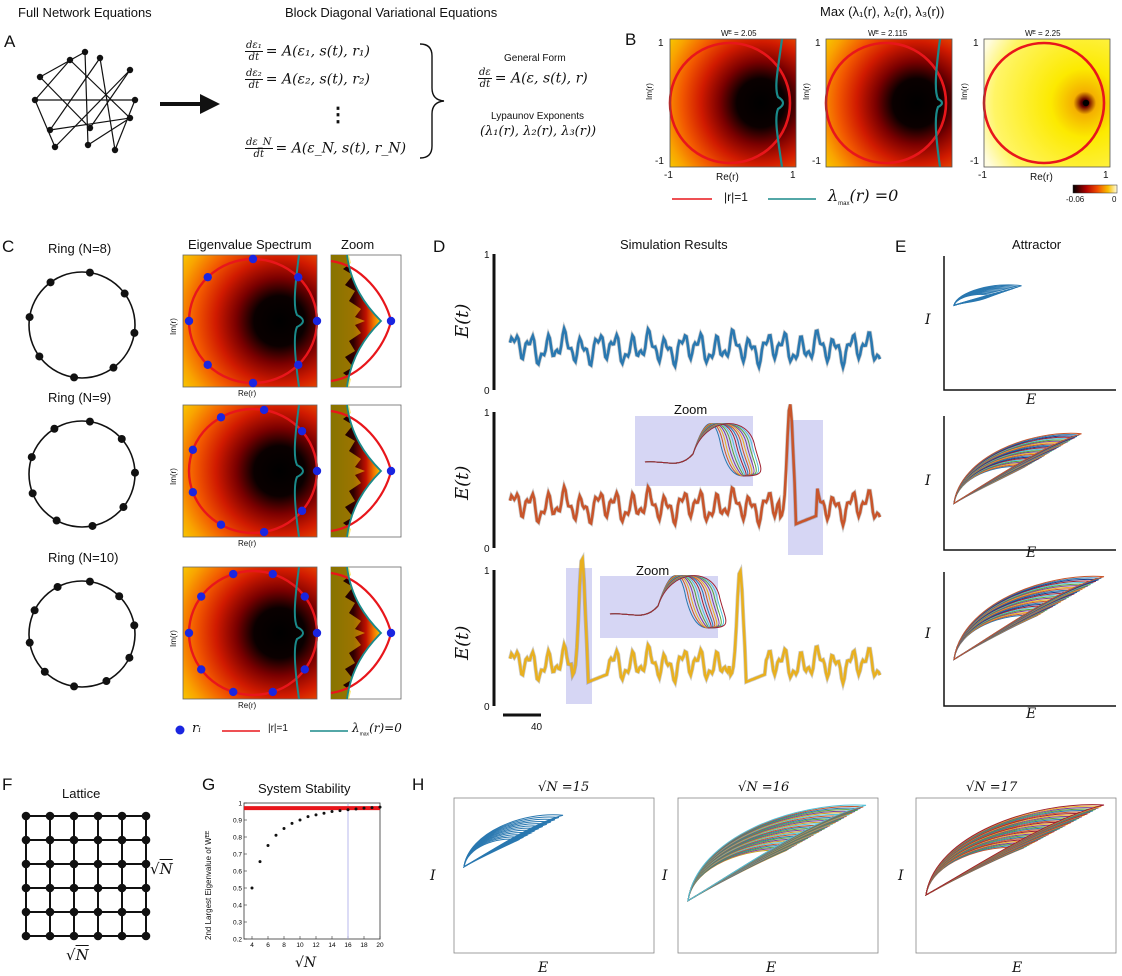 The width and height of the screenshot is (1122, 976). What do you see at coordinates (252, 471) in the screenshot?
I see `ring-1-spectrum` at bounding box center [252, 471].